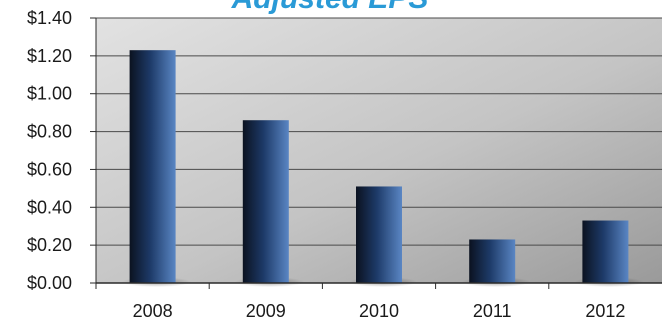 This screenshot has height=329, width=662. I want to click on bar-2008, so click(152, 166).